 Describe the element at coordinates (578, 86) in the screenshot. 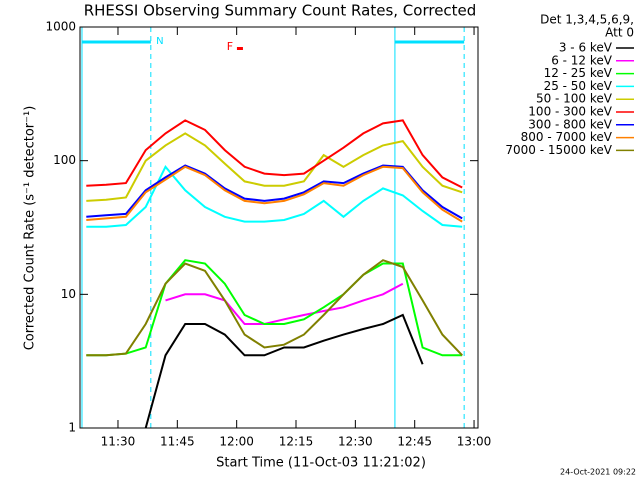

I see `legend-label: 25 - 50 keV` at that location.